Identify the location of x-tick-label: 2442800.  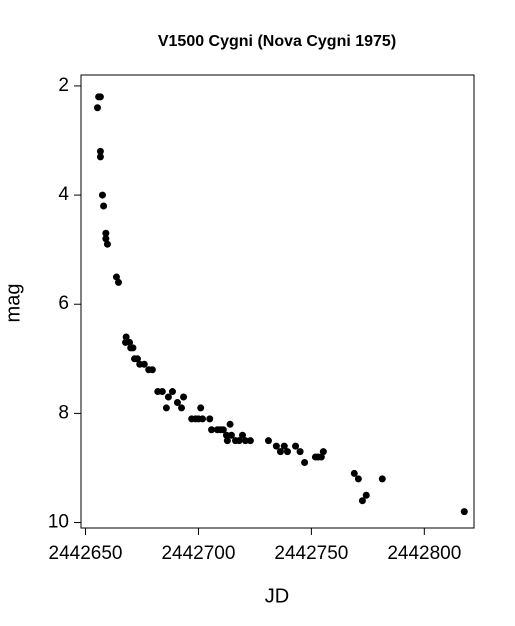
(424, 553).